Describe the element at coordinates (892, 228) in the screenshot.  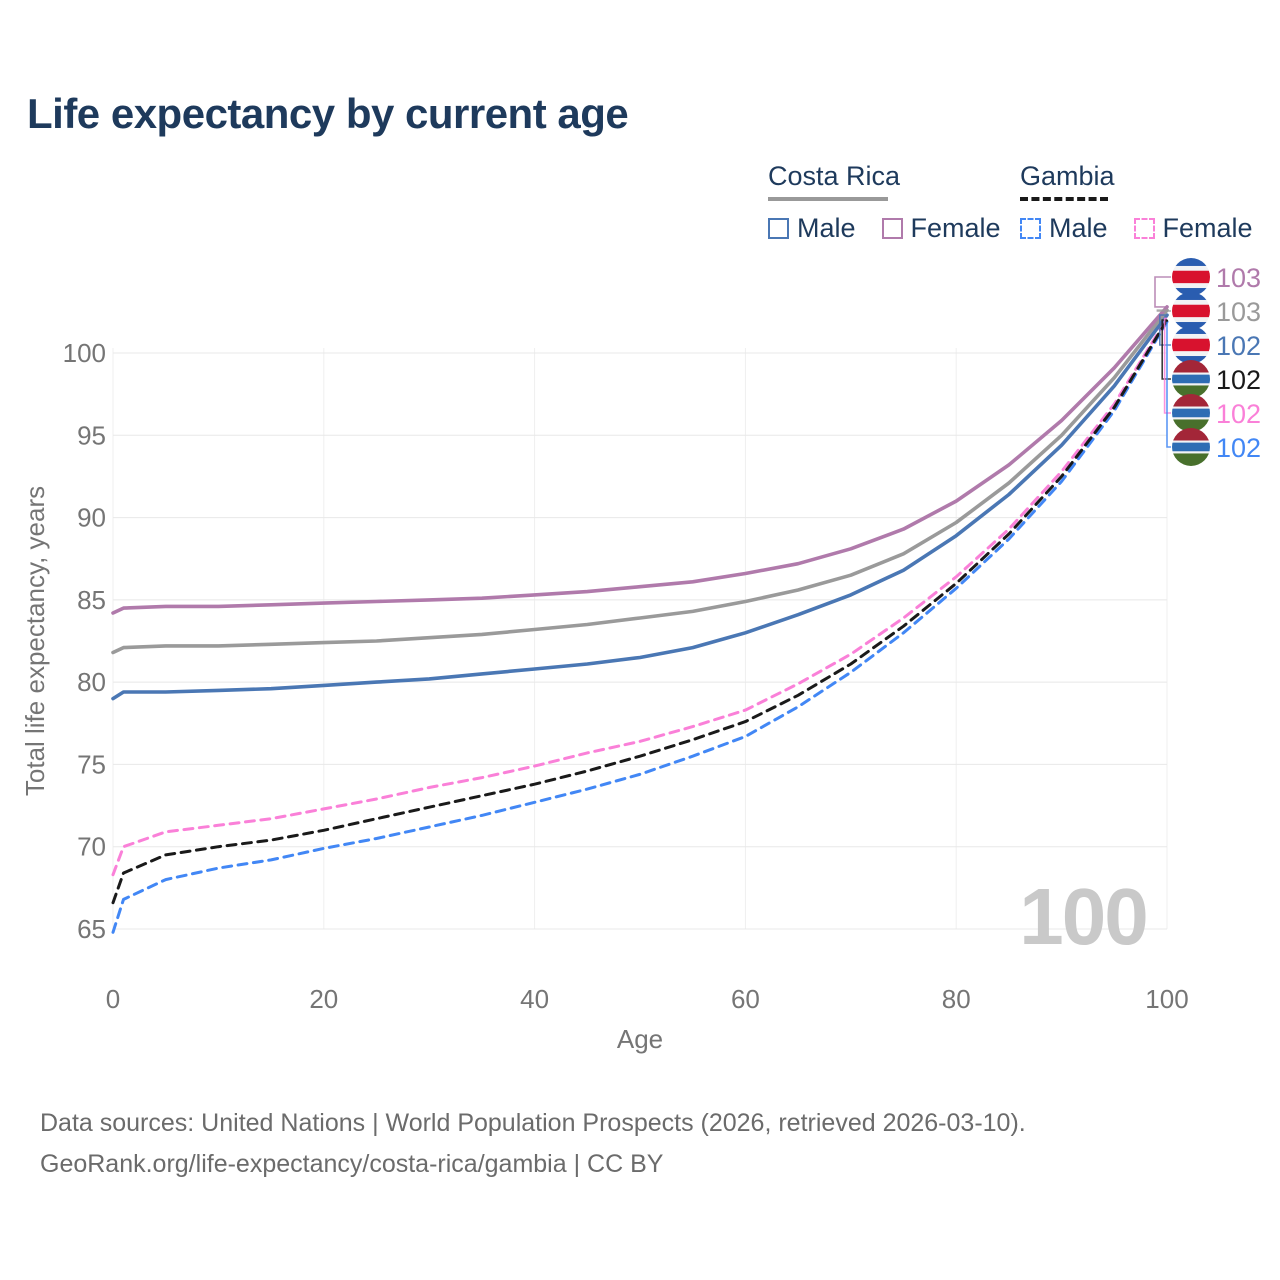
I see `legend-swatch-costa-rica-female` at that location.